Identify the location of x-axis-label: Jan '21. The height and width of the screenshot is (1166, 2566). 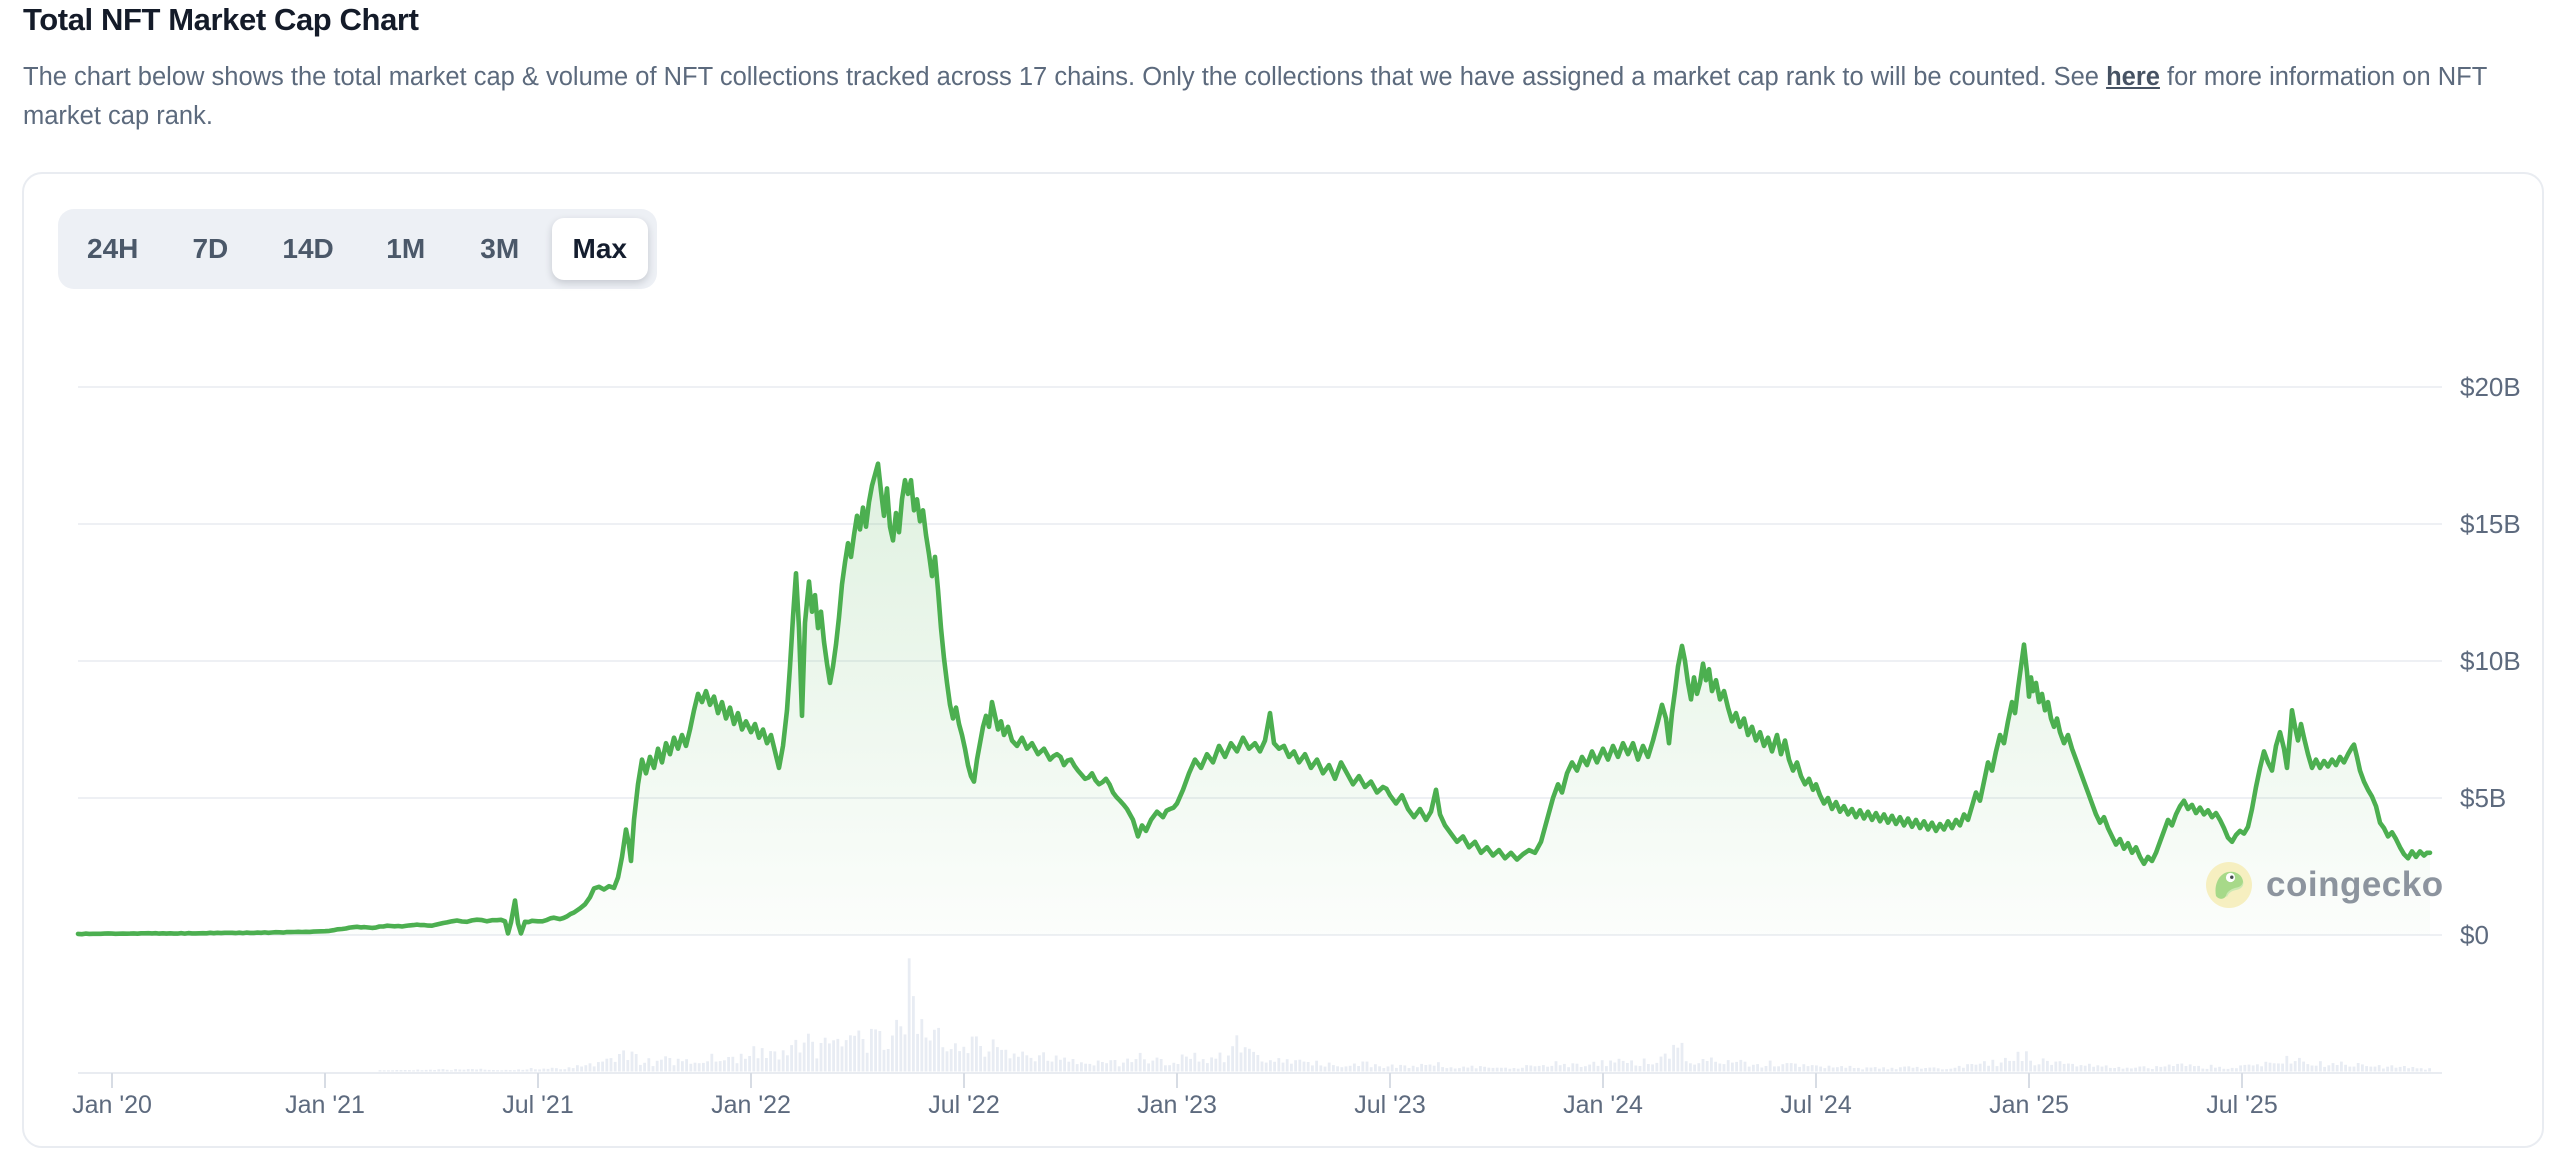
(325, 1105).